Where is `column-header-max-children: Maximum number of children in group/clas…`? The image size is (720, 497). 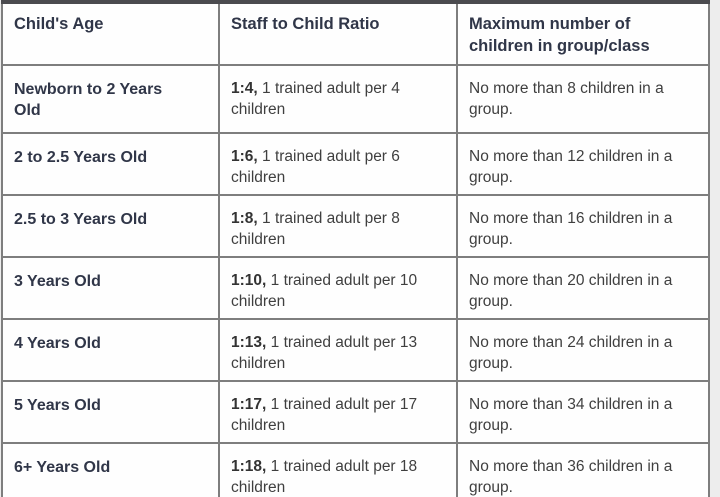 column-header-max-children: Maximum number of children in group/clas… is located at coordinates (583, 33).